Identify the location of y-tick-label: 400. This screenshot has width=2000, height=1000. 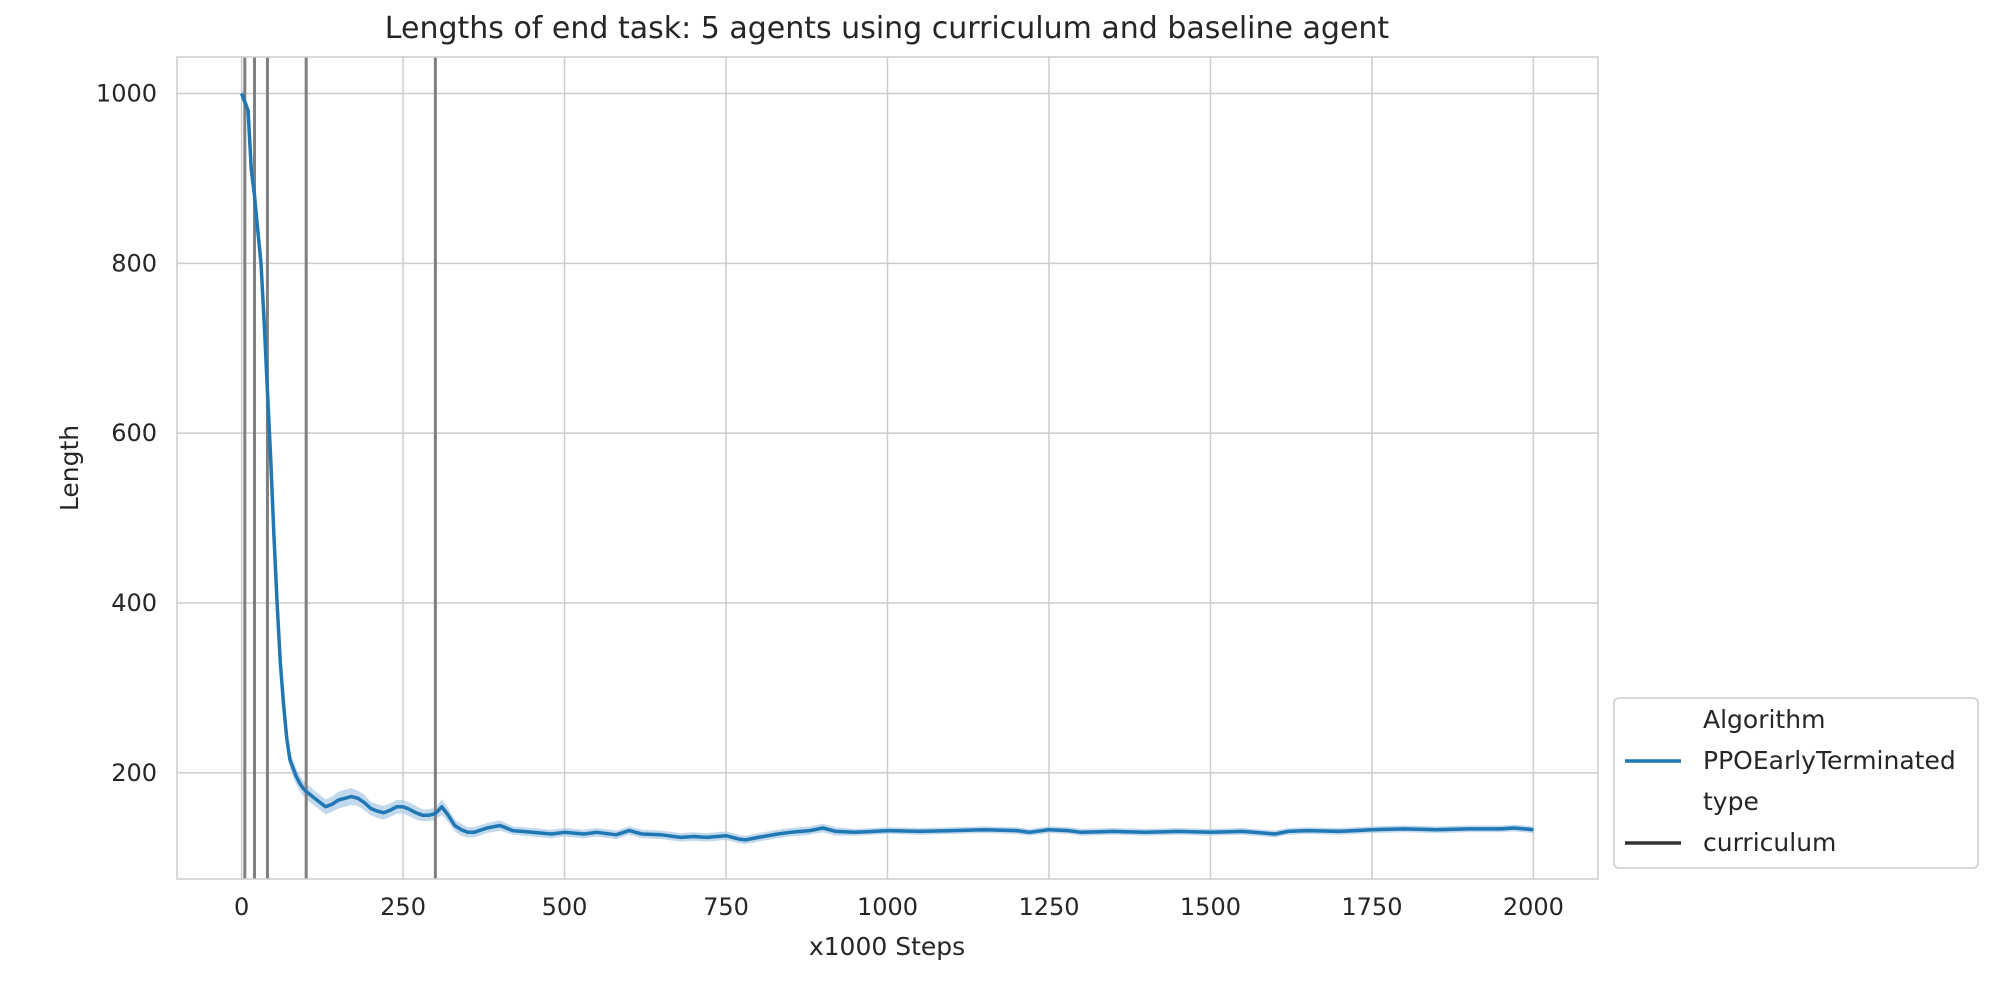
(134, 603).